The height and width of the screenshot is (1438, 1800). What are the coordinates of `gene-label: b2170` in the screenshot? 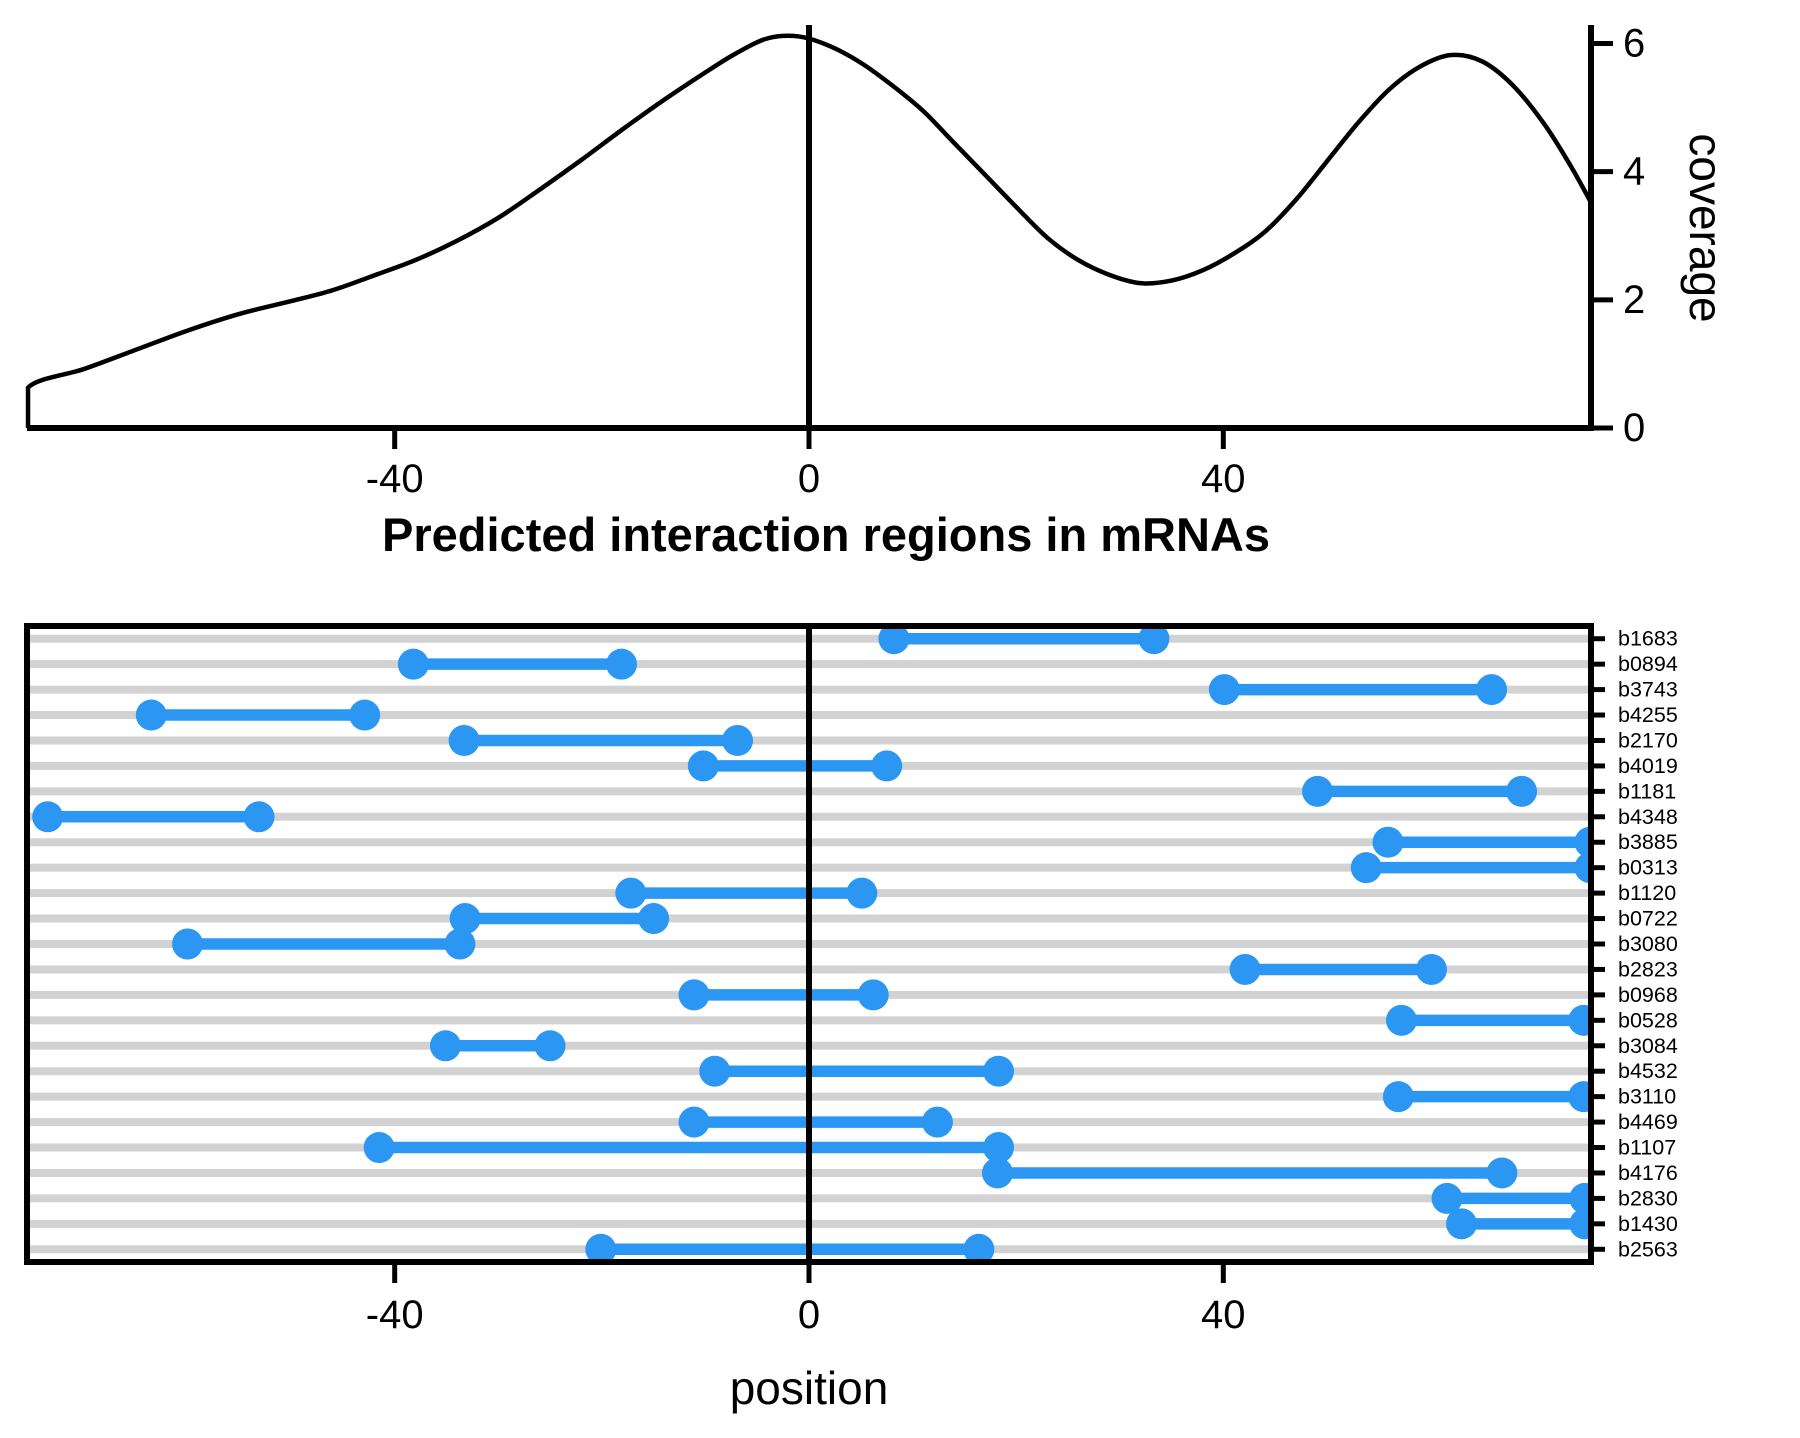 It's located at (1648, 740).